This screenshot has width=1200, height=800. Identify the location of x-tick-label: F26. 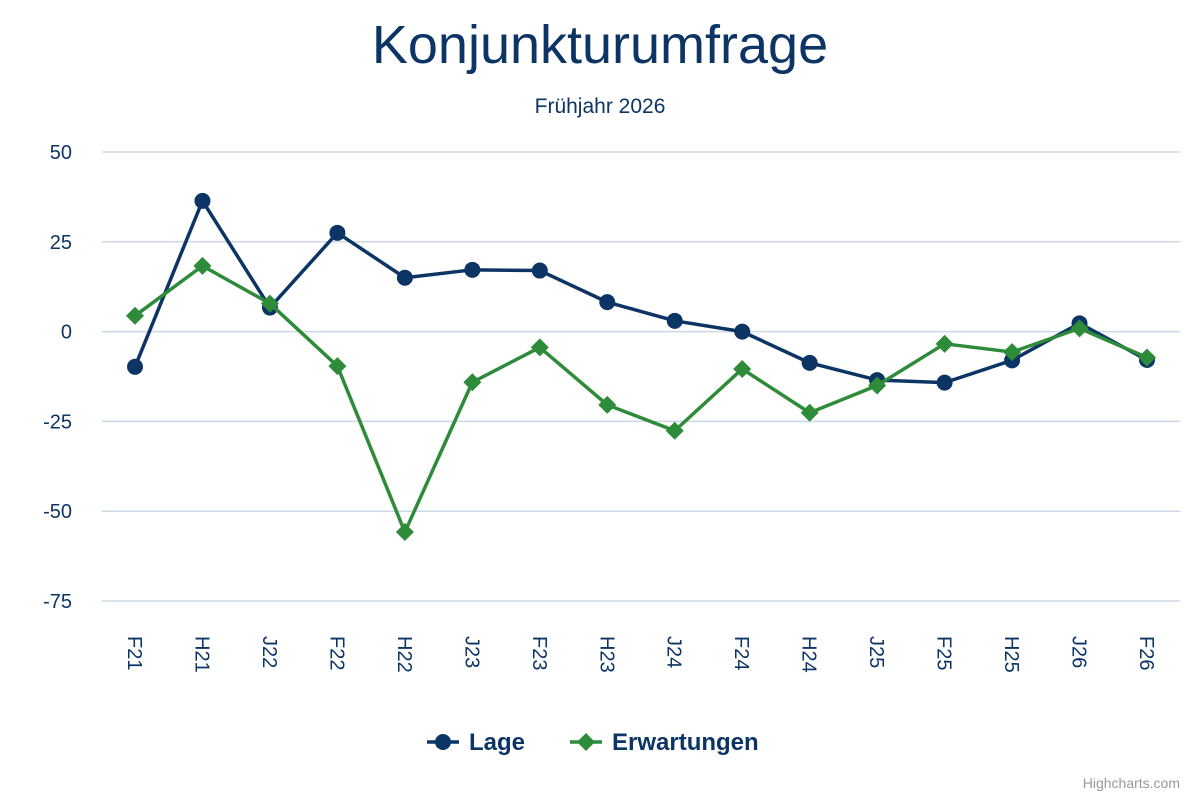
(1146, 653).